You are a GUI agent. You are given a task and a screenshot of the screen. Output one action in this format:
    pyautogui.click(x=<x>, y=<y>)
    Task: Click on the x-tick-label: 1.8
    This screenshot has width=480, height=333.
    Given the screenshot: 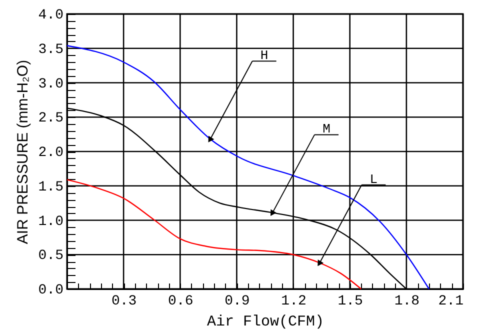 What is the action you would take?
    pyautogui.click(x=407, y=302)
    